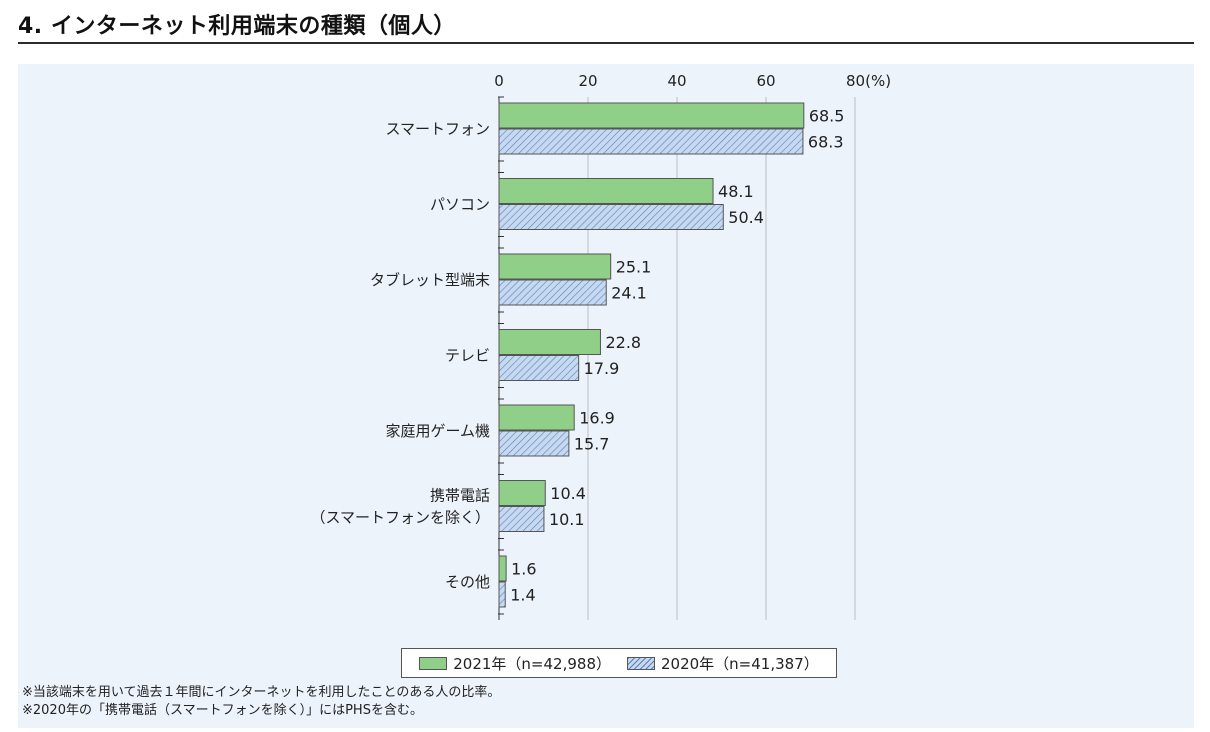  Describe the element at coordinates (826, 142) in the screenshot. I see `data-label: 68.3` at that location.